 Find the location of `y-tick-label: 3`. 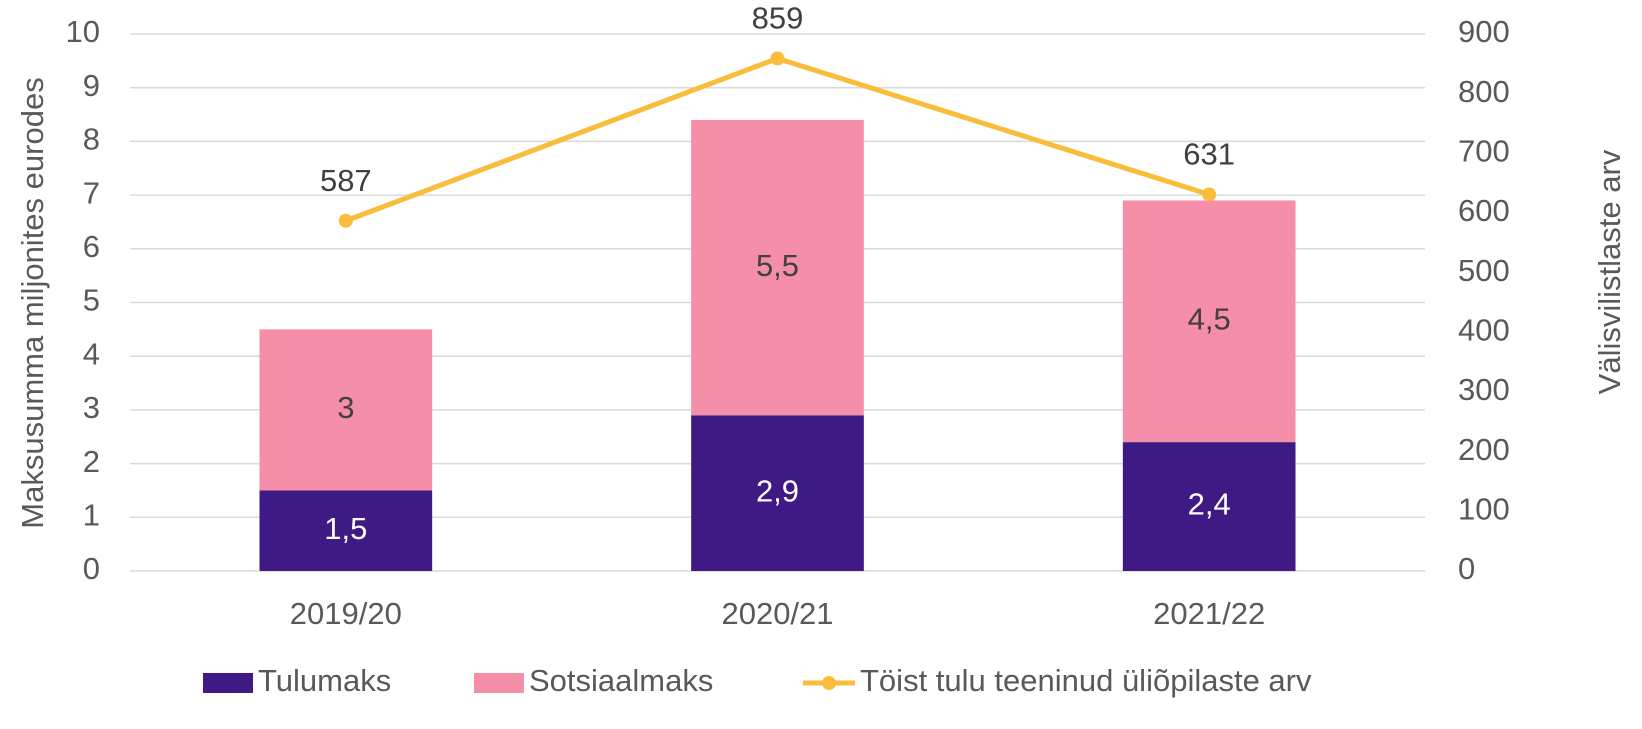

y-tick-label: 3 is located at coordinates (91, 407).